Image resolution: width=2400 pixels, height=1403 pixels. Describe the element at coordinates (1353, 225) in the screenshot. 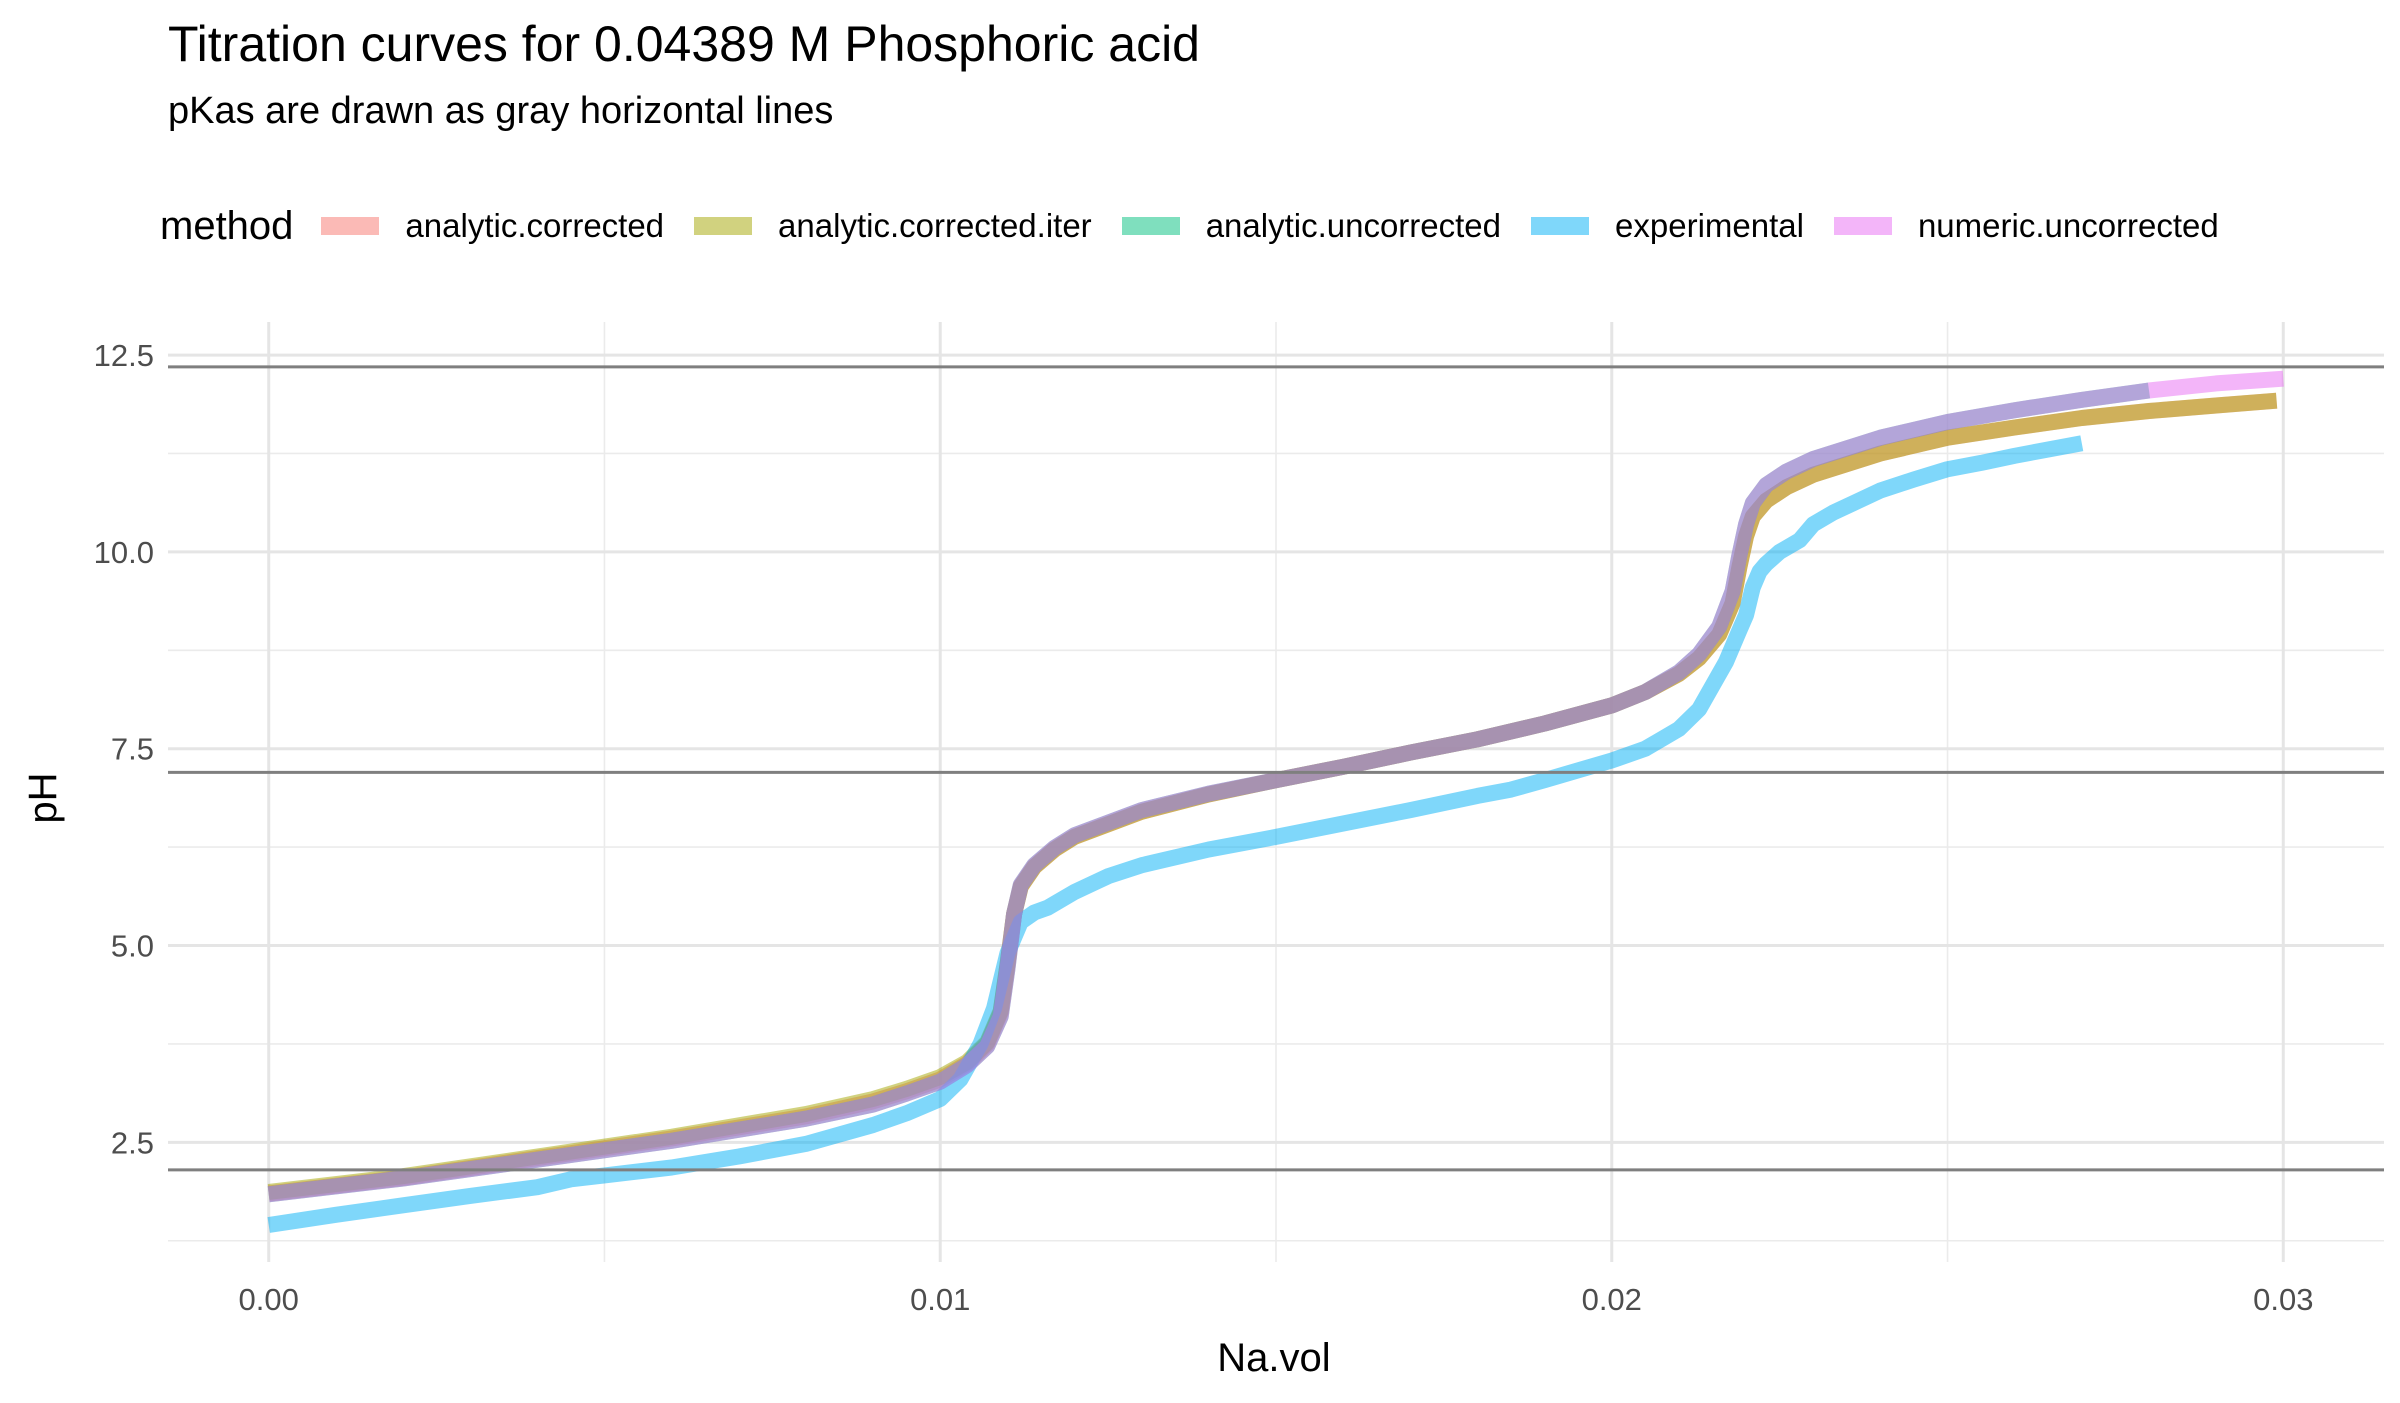

I see `legend-label: analytic.uncorrected` at that location.